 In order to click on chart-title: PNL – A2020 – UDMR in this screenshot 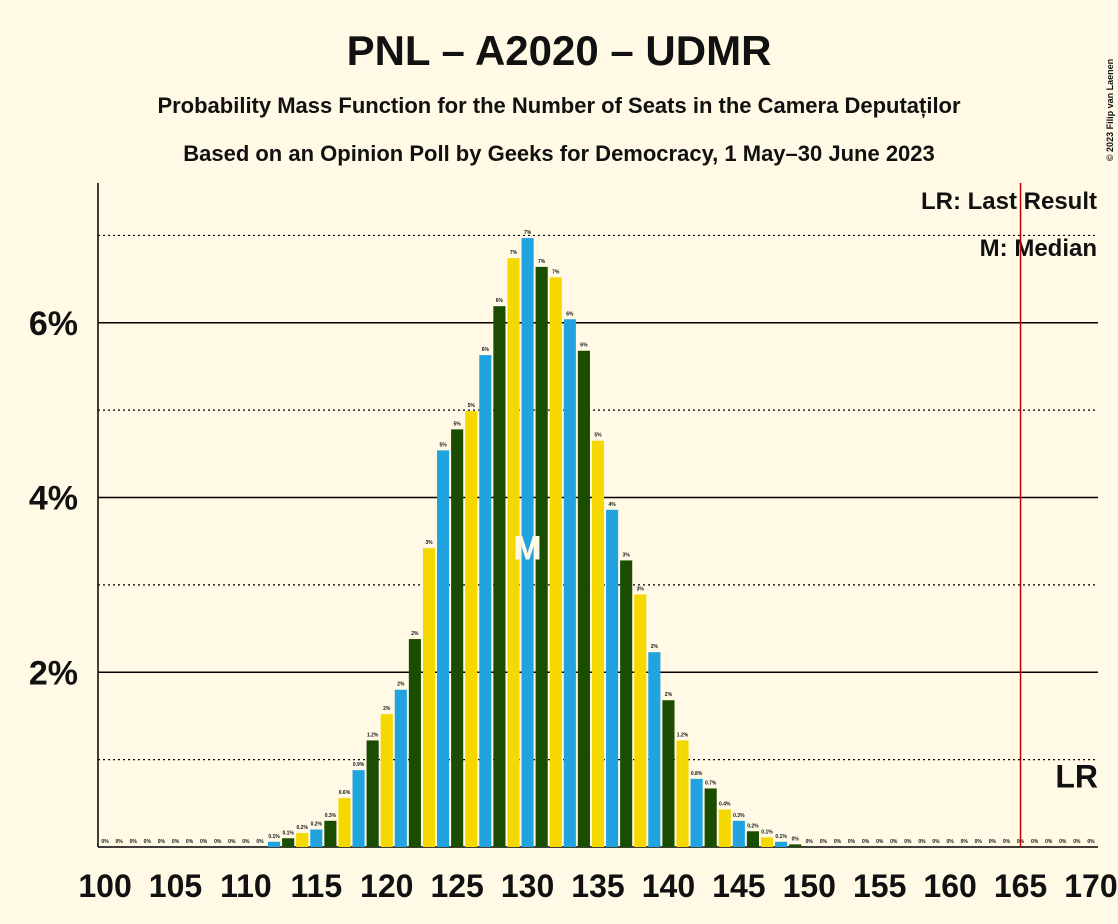, I will do `click(559, 50)`.